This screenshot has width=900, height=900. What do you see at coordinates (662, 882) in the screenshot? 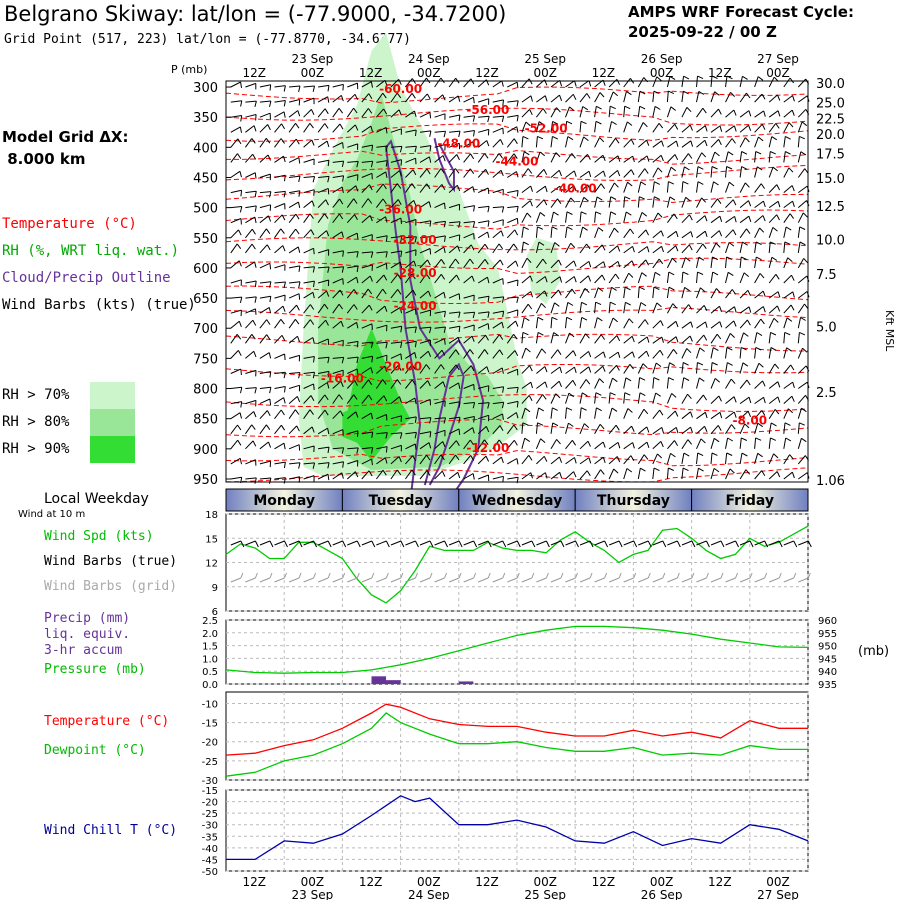
I see `time-tick-label-bottom: 00Z` at bounding box center [662, 882].